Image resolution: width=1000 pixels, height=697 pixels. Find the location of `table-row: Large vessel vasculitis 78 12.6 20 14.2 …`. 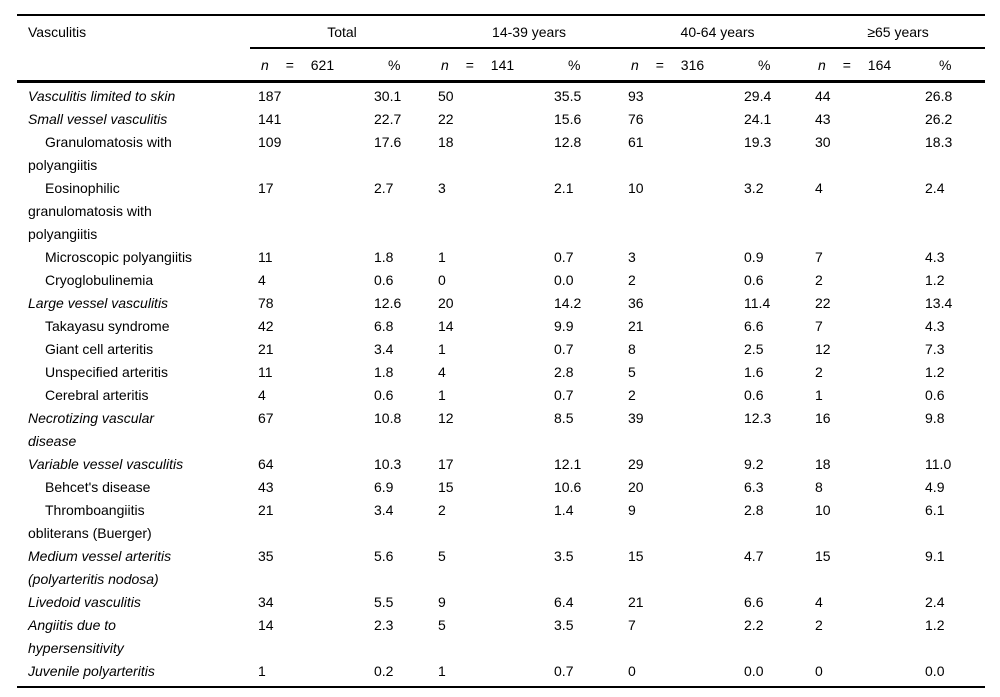

table-row: Large vessel vasculitis 78 12.6 20 14.2 … is located at coordinates (501, 303).